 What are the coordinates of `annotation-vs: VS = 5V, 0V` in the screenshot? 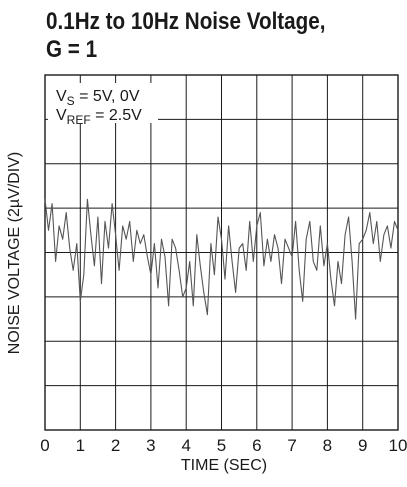 It's located at (98, 98).